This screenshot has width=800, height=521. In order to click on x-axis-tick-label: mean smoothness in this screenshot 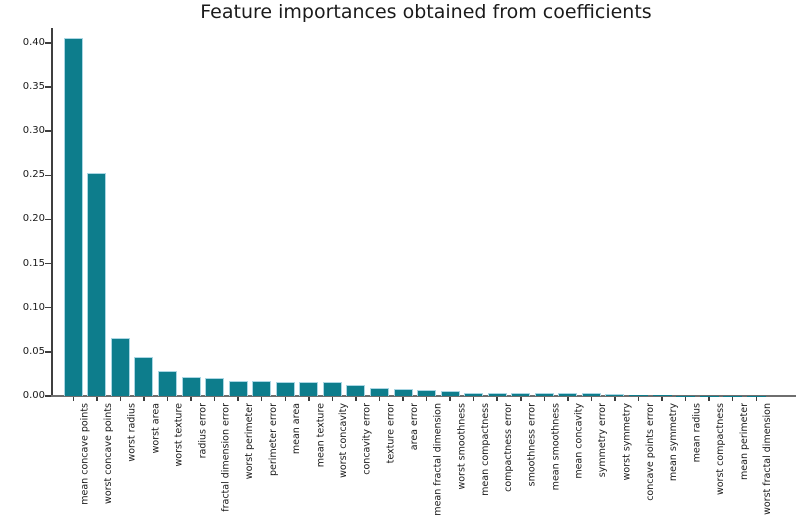, I will do `click(556, 447)`.